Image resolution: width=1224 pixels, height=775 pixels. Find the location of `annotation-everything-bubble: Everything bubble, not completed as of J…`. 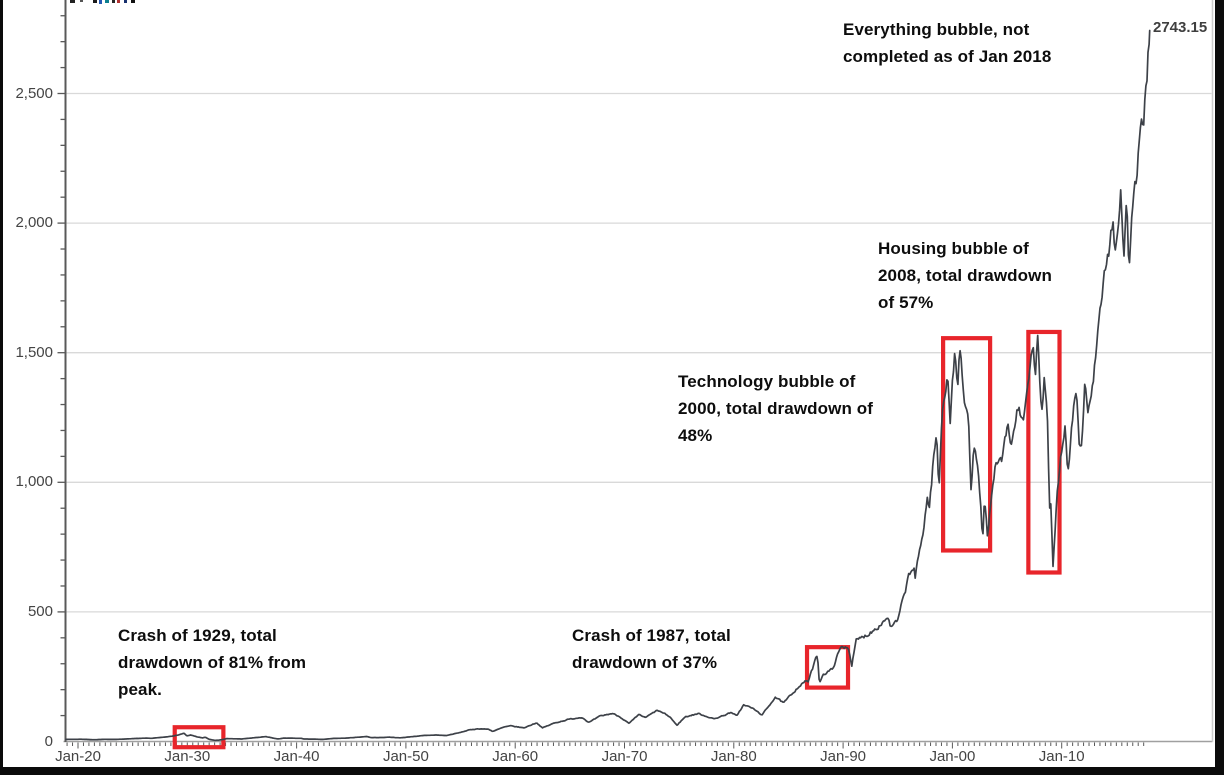

annotation-everything-bubble: Everything bubble, not completed as of J… is located at coordinates (947, 43).